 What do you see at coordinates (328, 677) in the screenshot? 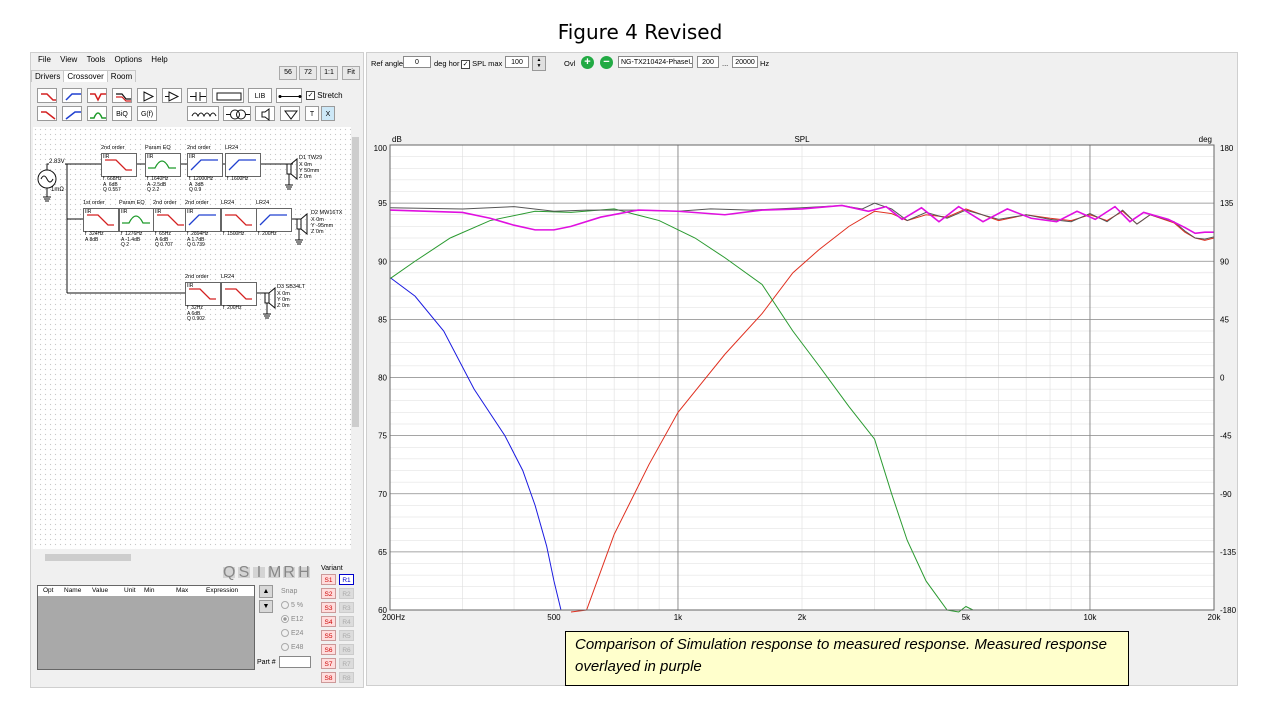
I see `variant-s-button: S8` at bounding box center [328, 677].